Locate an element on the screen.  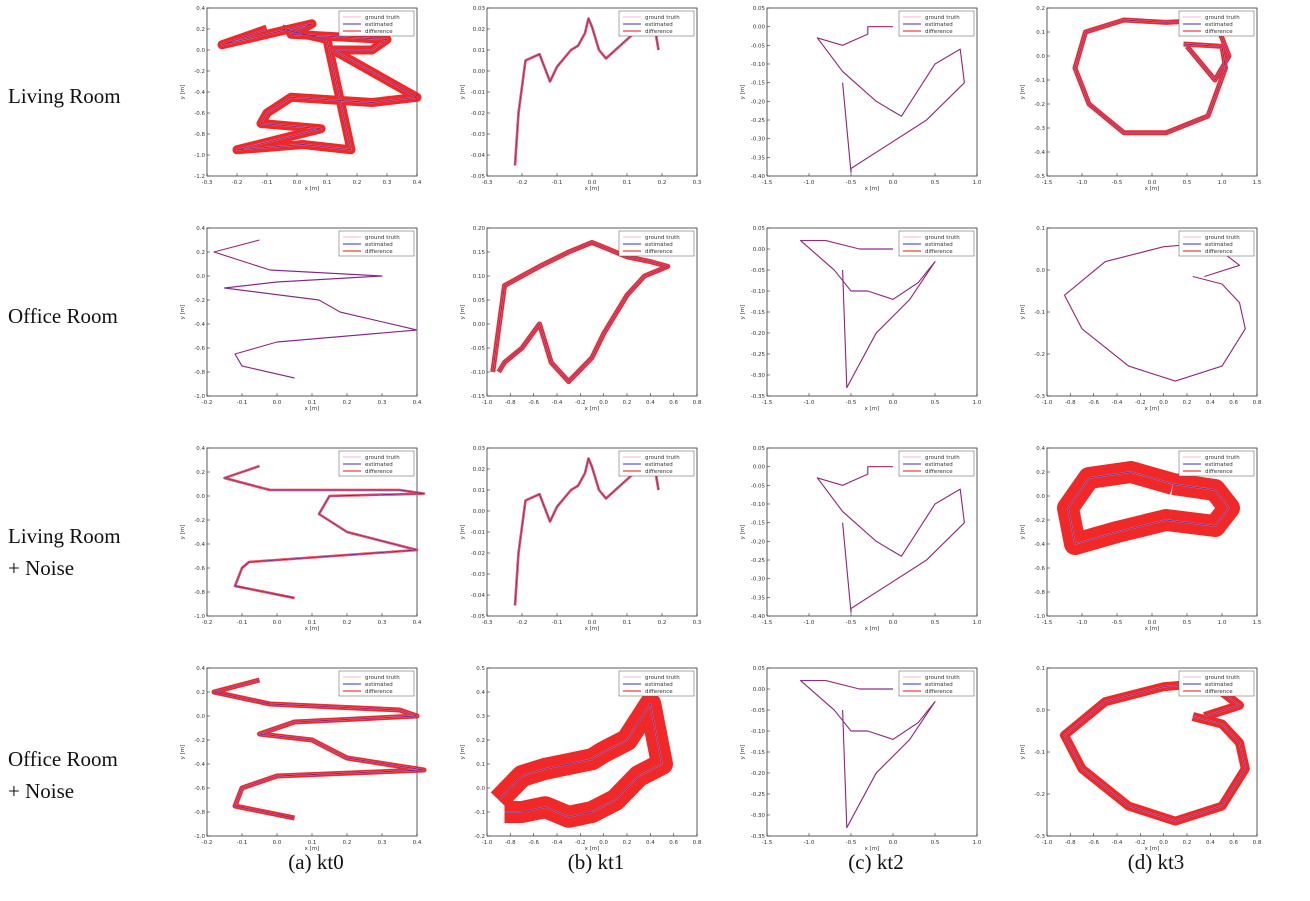
y-tick-label: -0.25 is located at coordinates (758, 355).